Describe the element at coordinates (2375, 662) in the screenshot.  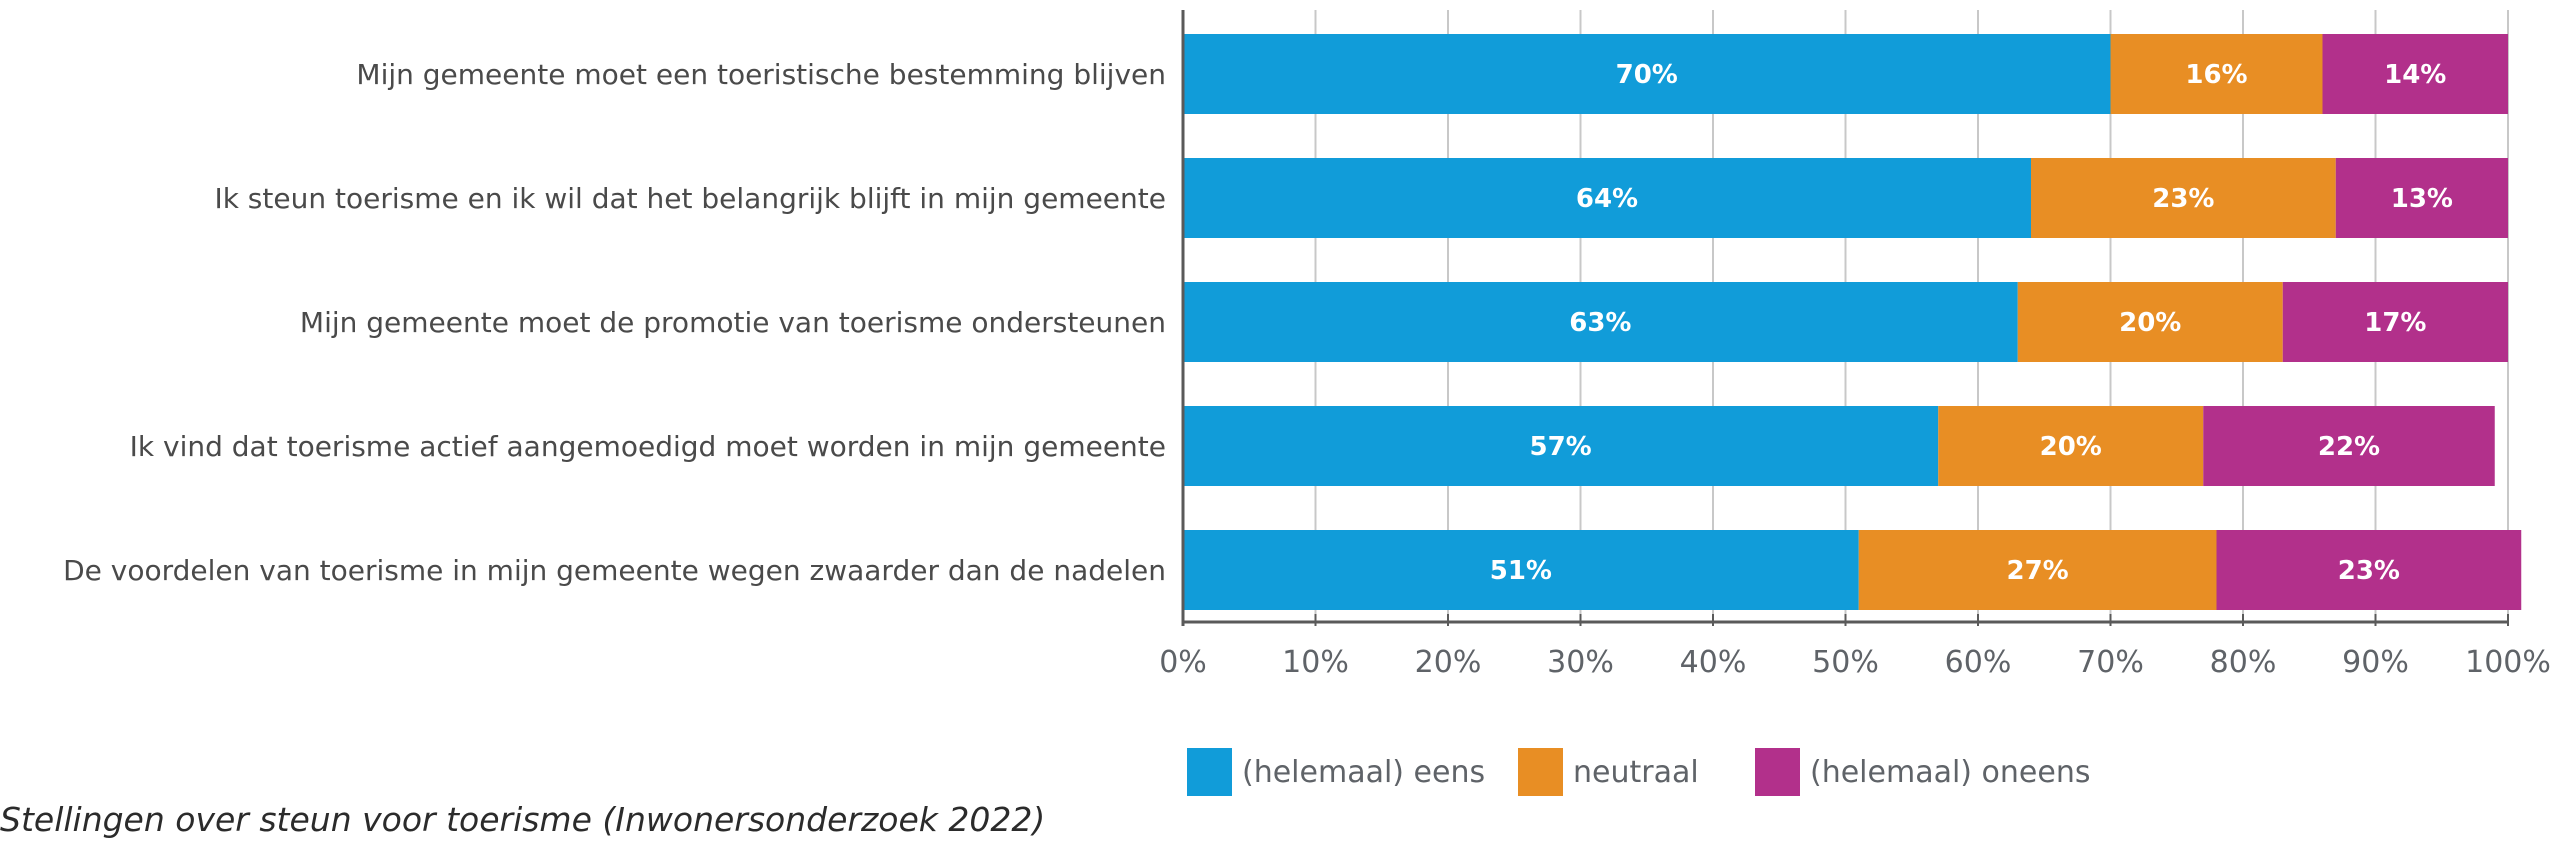
I see `x-tick-label: 90%` at that location.